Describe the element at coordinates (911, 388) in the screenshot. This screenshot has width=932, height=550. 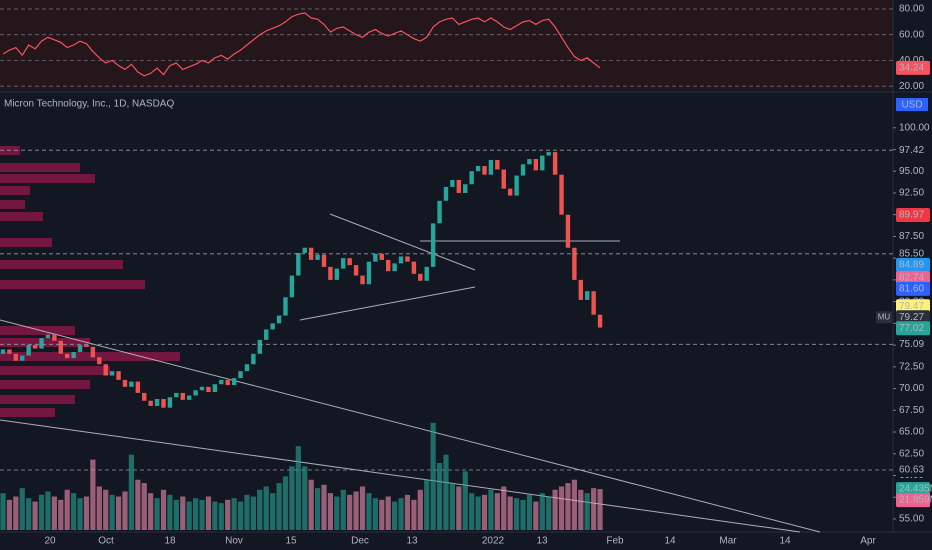
I see `y-tick-label: 70.00` at that location.